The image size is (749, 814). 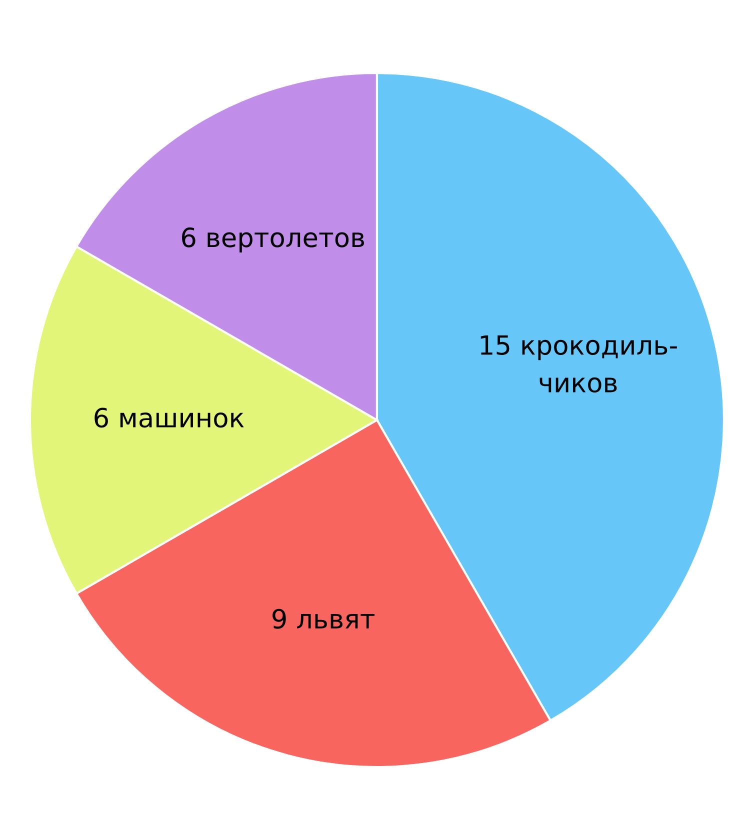 What do you see at coordinates (578, 364) in the screenshot?
I see `slice-label: 15 крокодиль- чиков` at bounding box center [578, 364].